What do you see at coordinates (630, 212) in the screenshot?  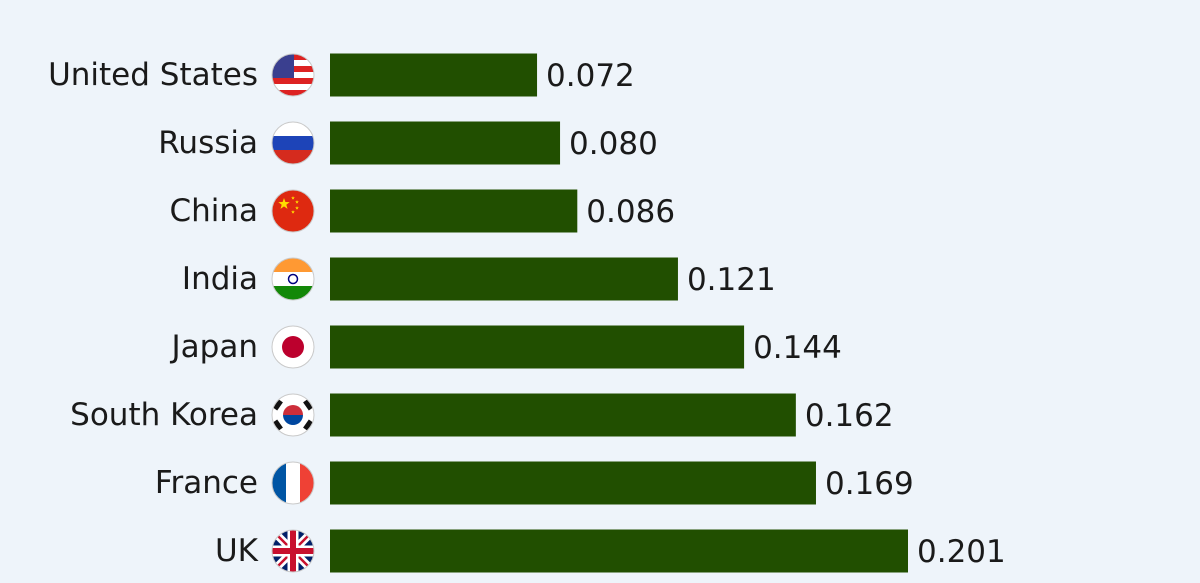 I see `value-label: 0.086` at bounding box center [630, 212].